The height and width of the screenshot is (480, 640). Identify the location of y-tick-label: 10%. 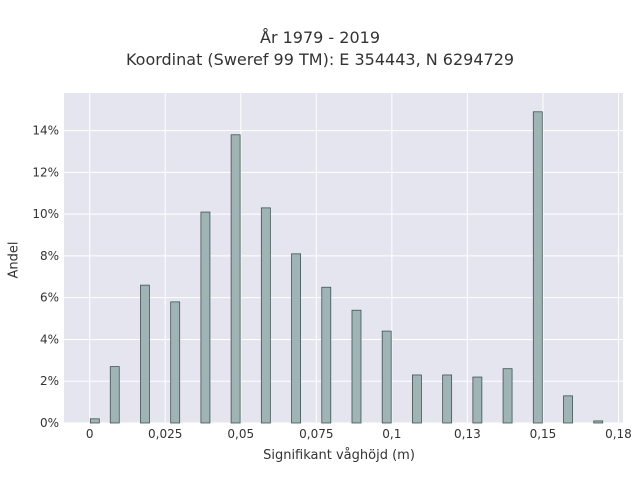
(45, 214).